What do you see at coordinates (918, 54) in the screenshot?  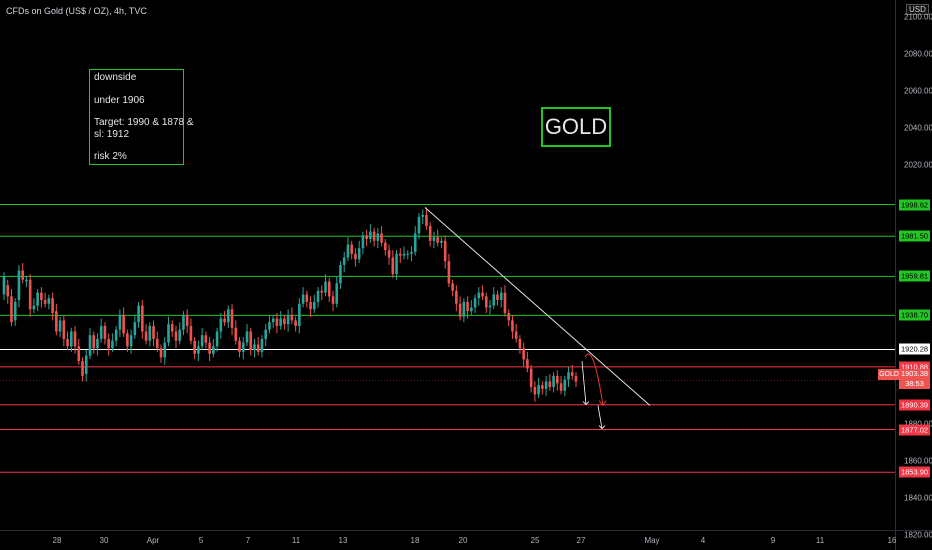 I see `price-tick-7: 2080.00` at bounding box center [918, 54].